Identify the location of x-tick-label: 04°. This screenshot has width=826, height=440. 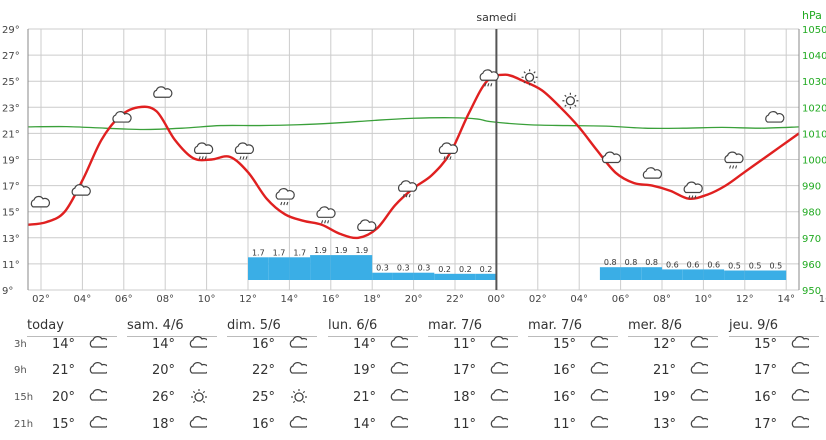
(83, 299).